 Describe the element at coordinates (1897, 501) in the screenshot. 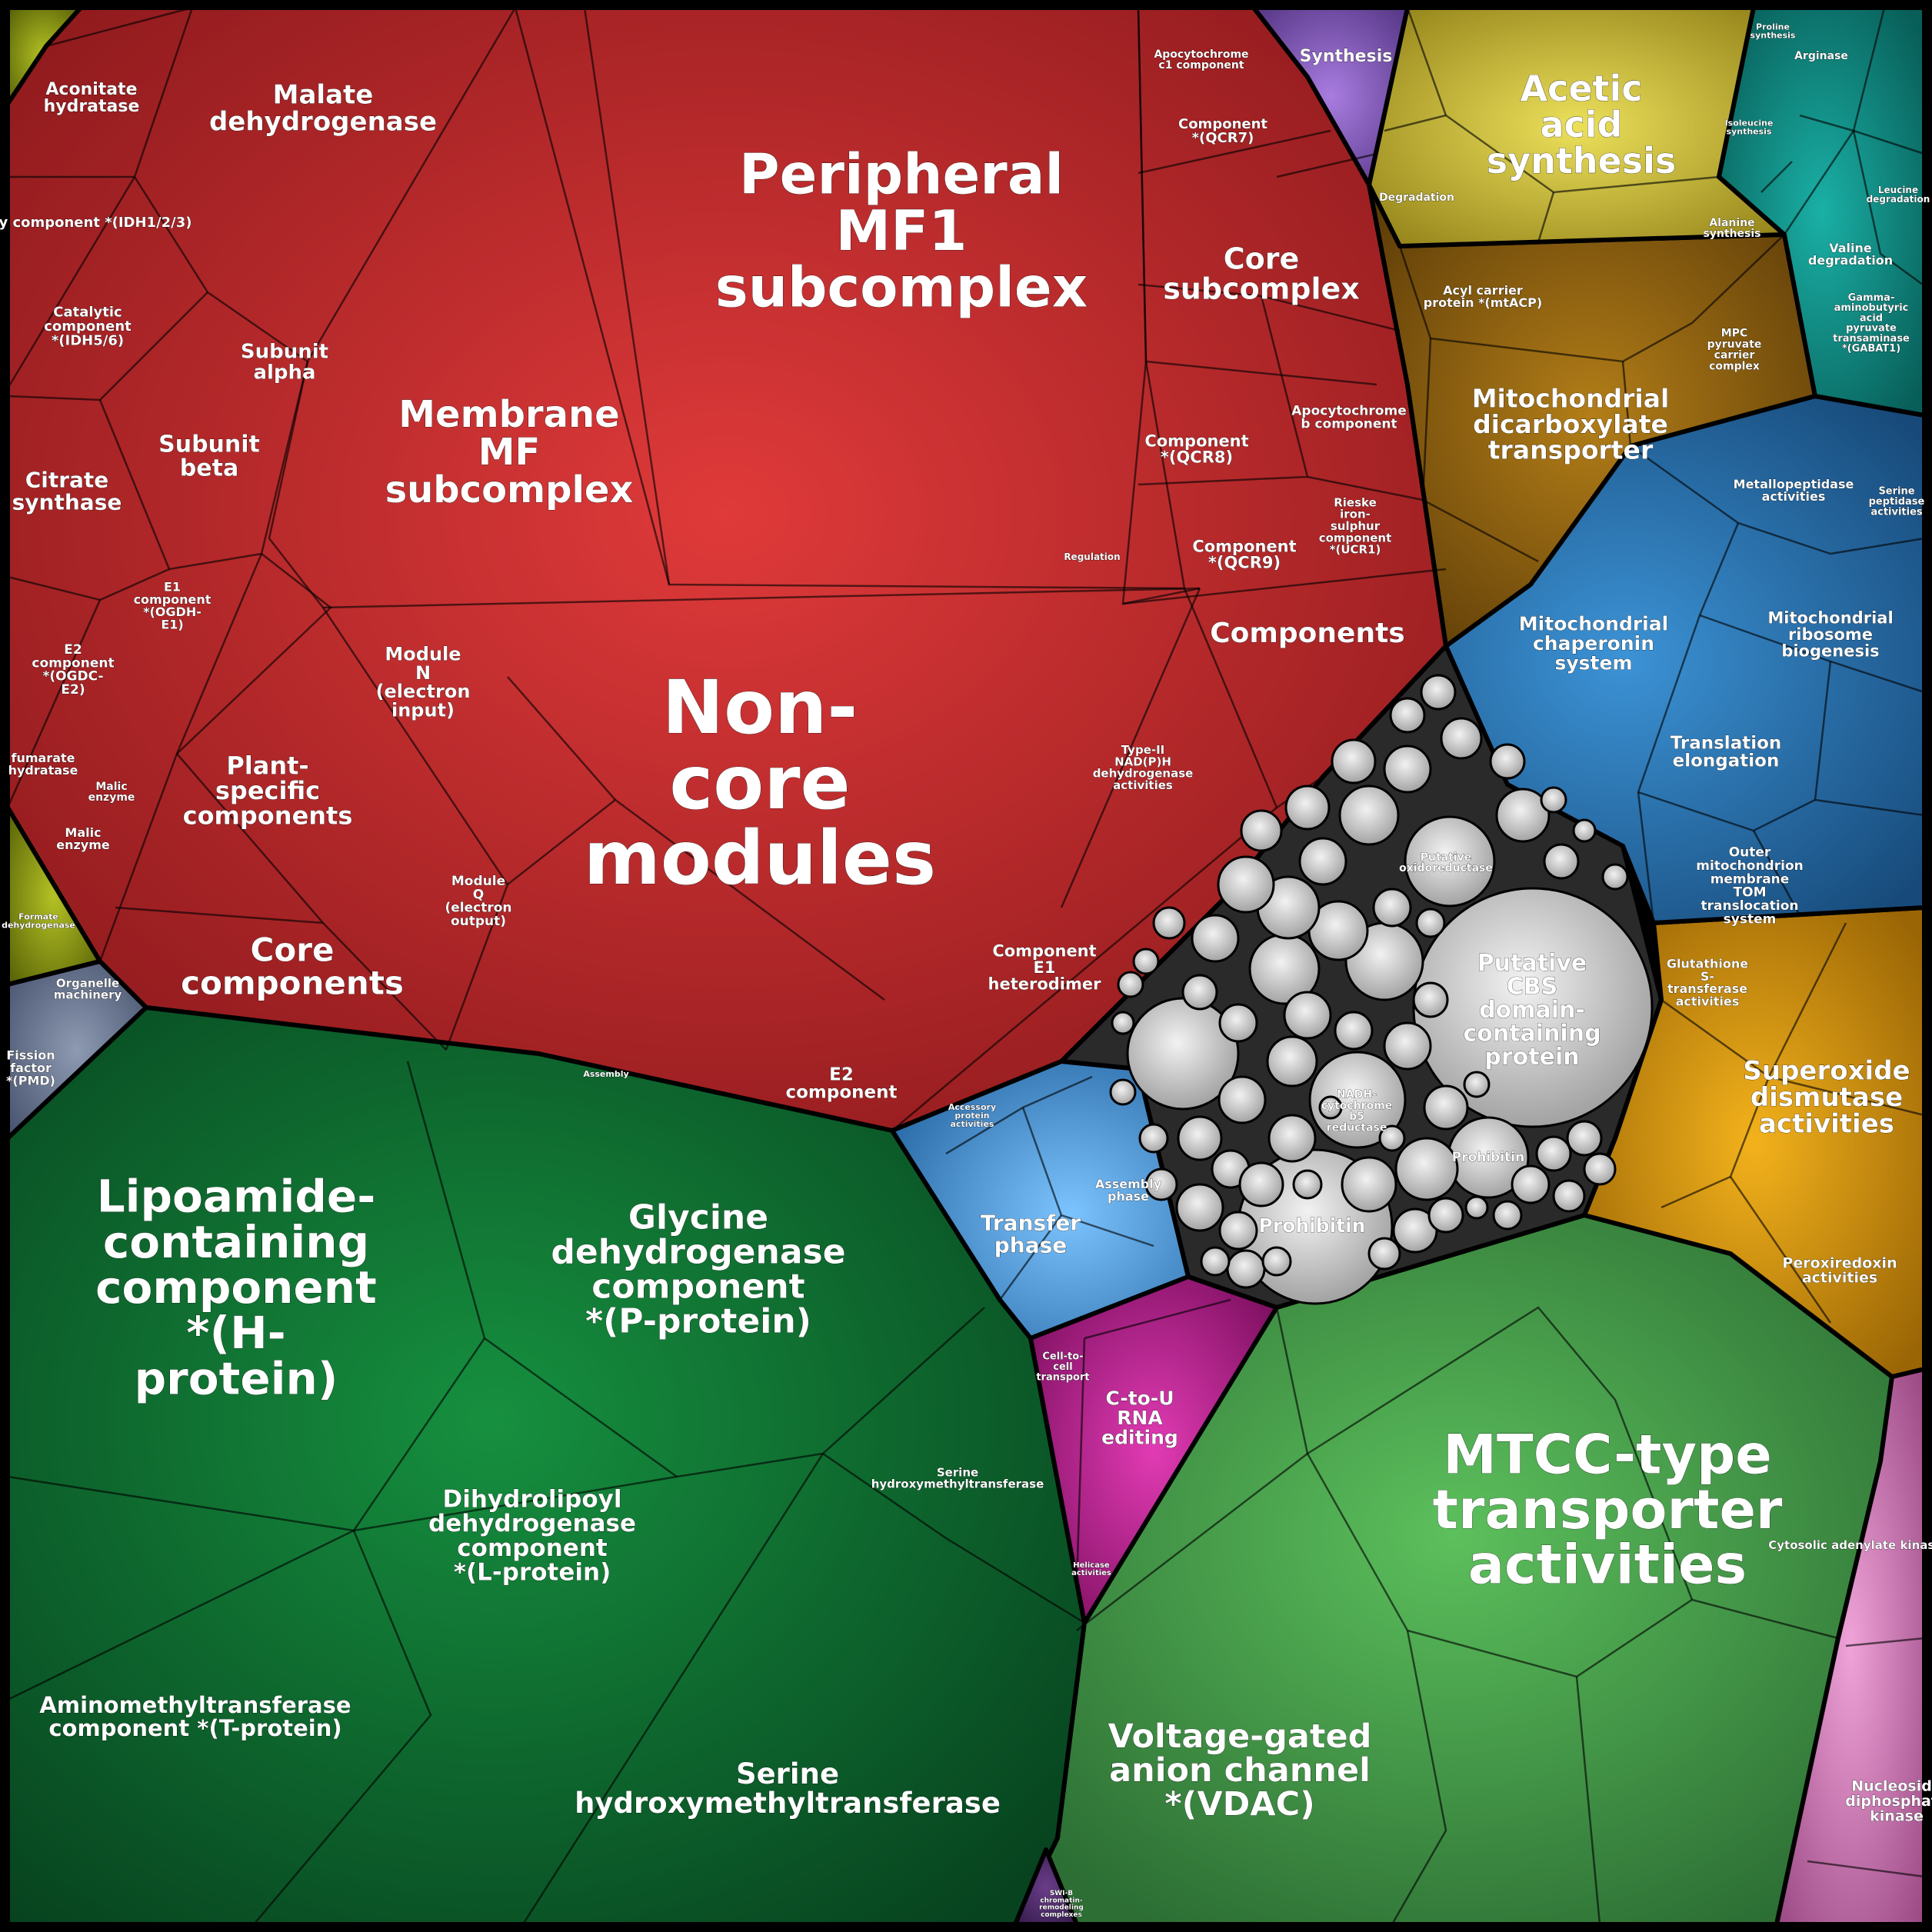

I see `label-serine-pep: Serine peptidase activities` at that location.